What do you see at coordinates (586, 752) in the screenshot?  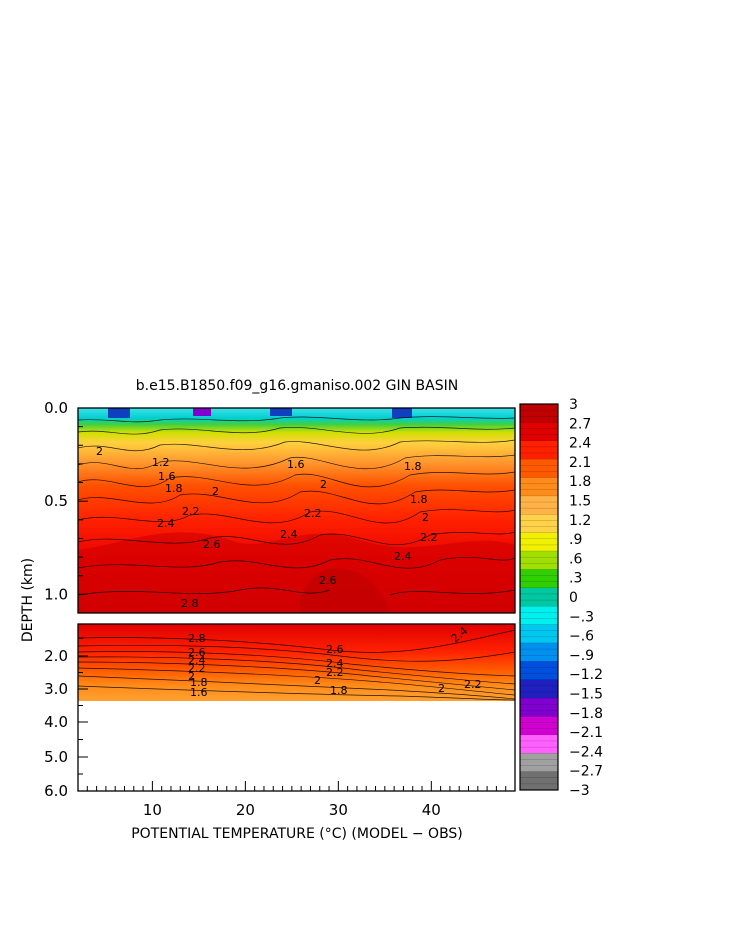 I see `colorbar-label: −2.4` at bounding box center [586, 752].